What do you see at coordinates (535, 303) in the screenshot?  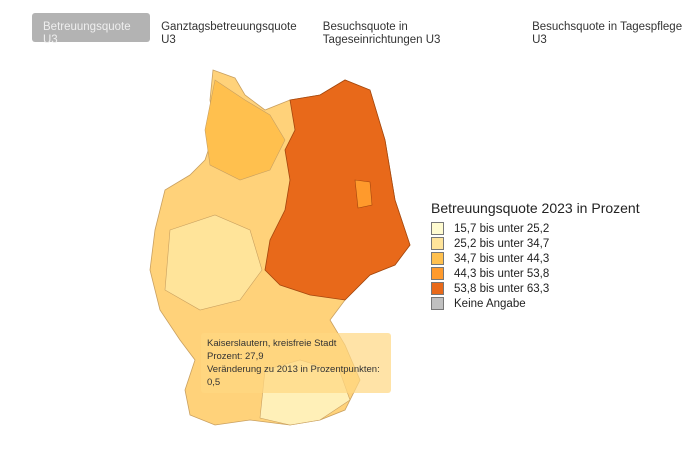 I see `legend-item: Keine Angabe` at bounding box center [535, 303].